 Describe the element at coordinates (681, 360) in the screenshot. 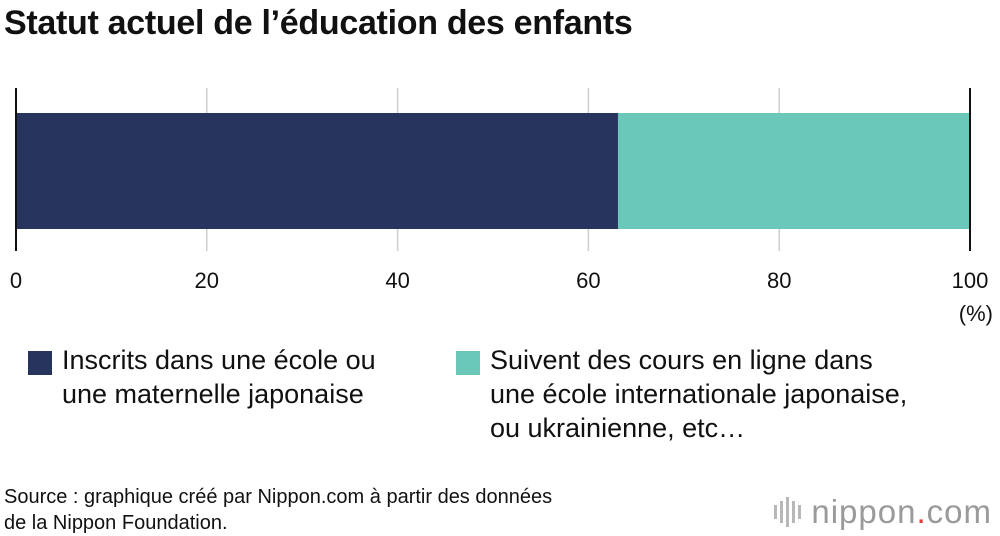

I see `legend-label-line: Suivent des cours en ligne dans` at that location.